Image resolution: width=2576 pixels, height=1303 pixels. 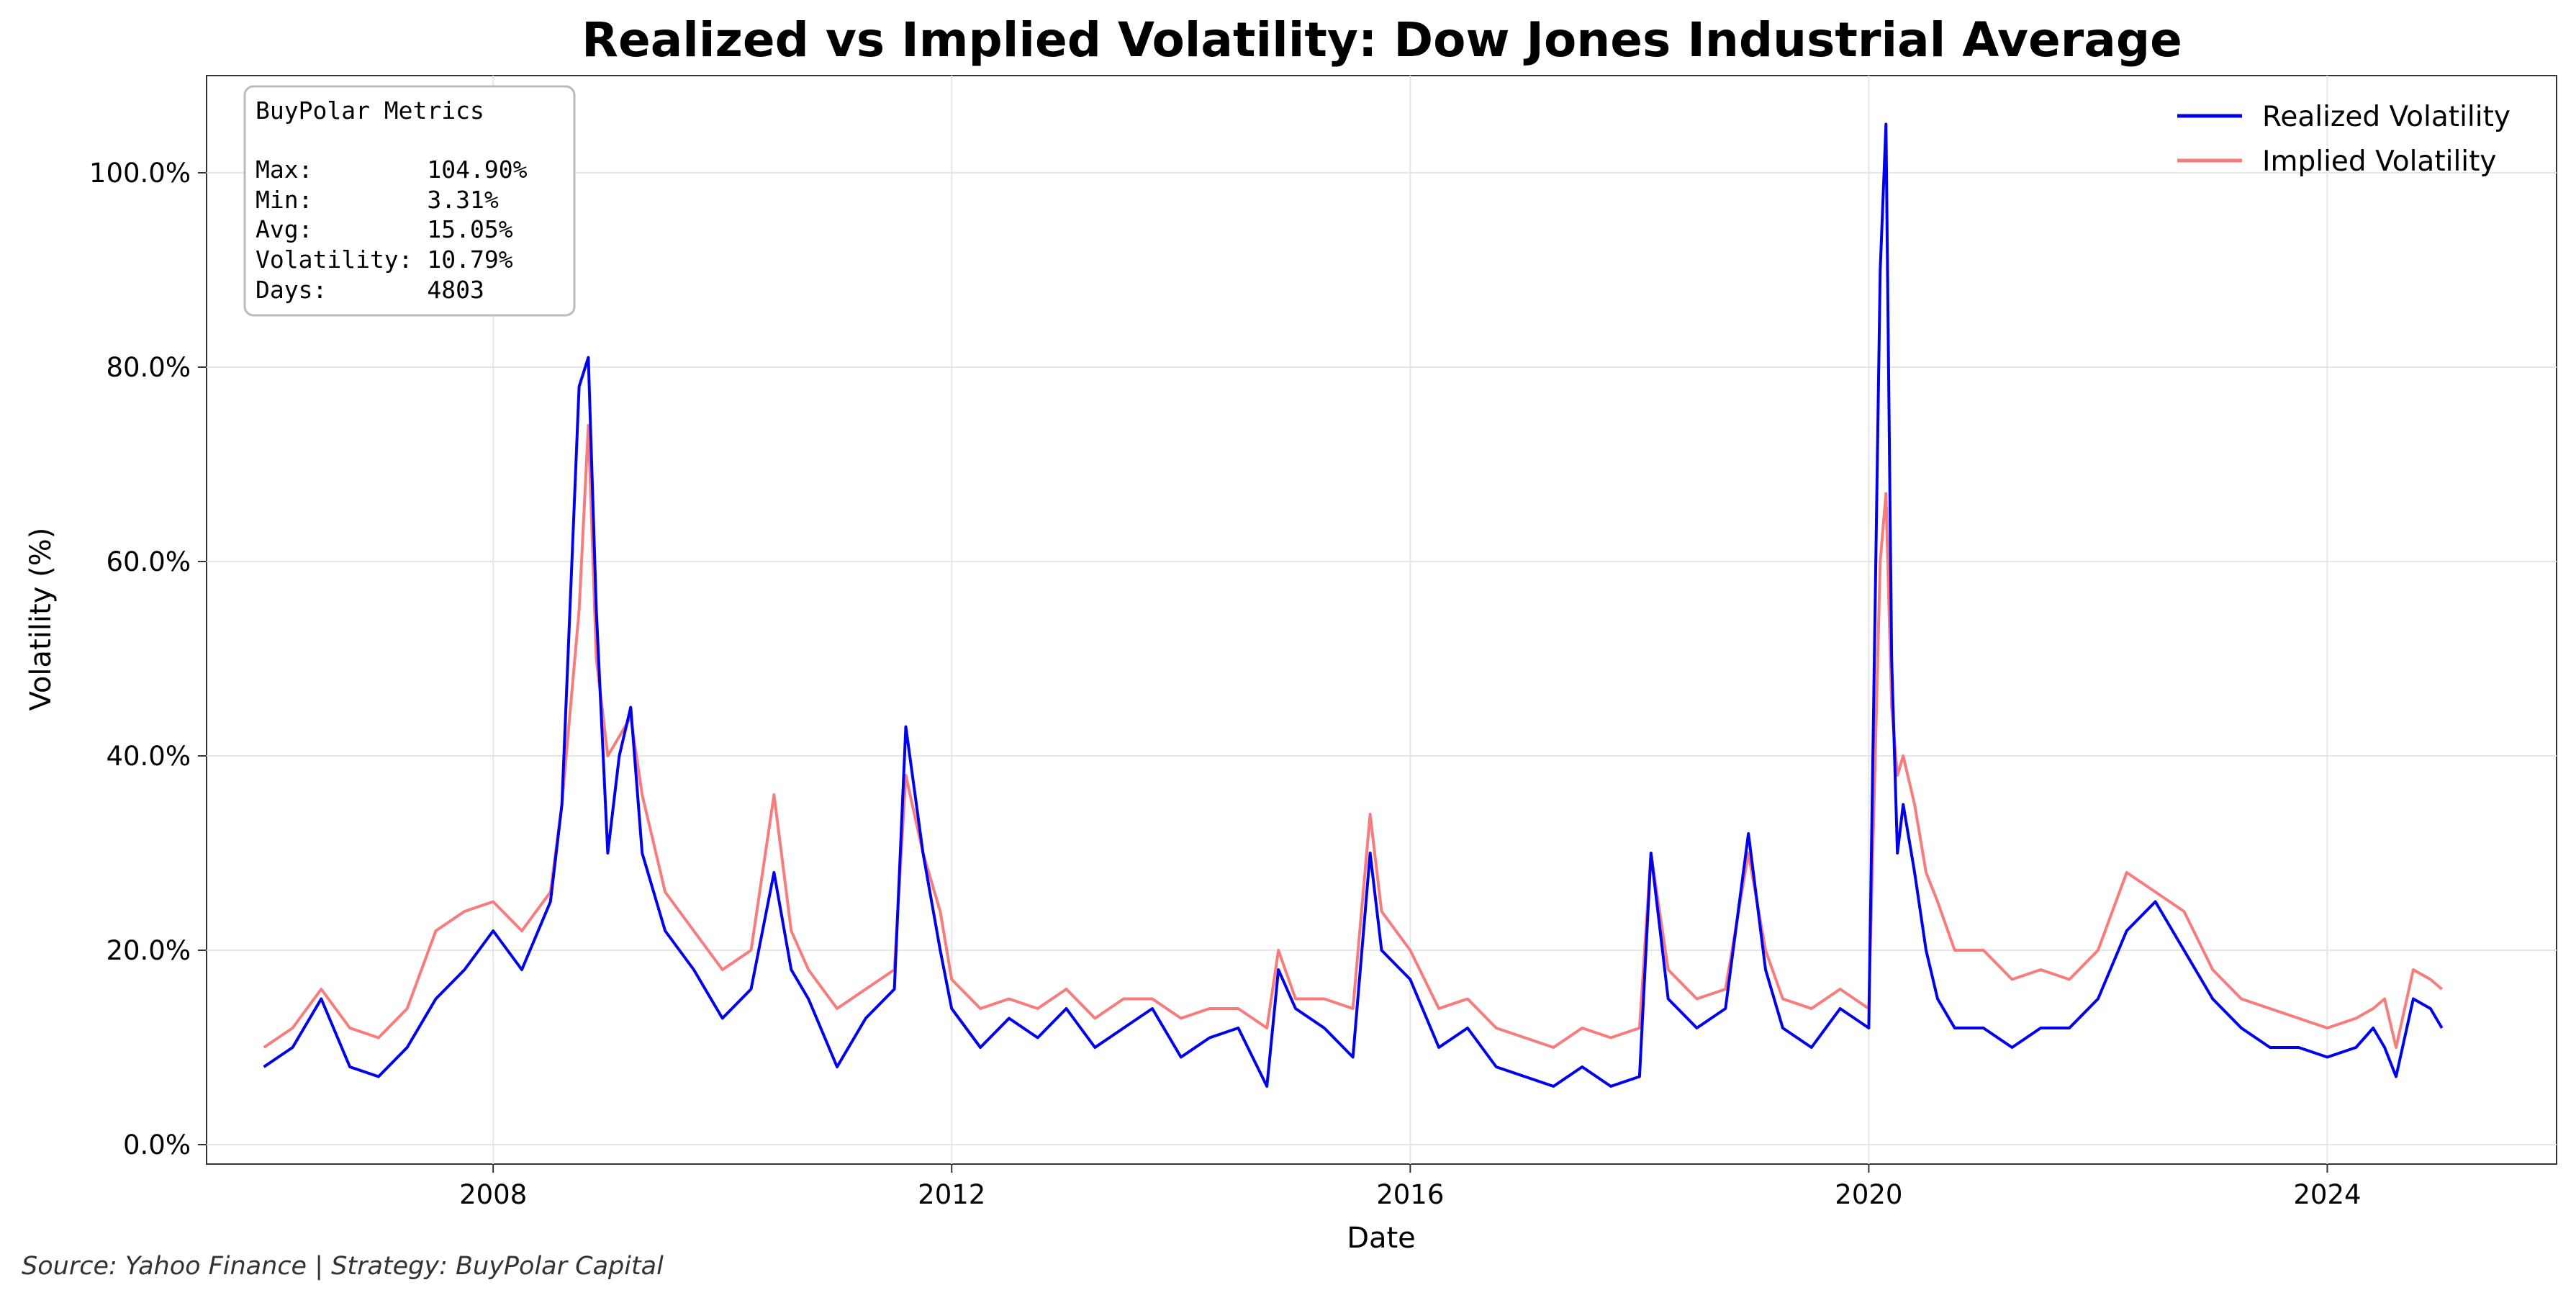 What do you see at coordinates (148, 367) in the screenshot?
I see `y-tick-label: 80.0%` at bounding box center [148, 367].